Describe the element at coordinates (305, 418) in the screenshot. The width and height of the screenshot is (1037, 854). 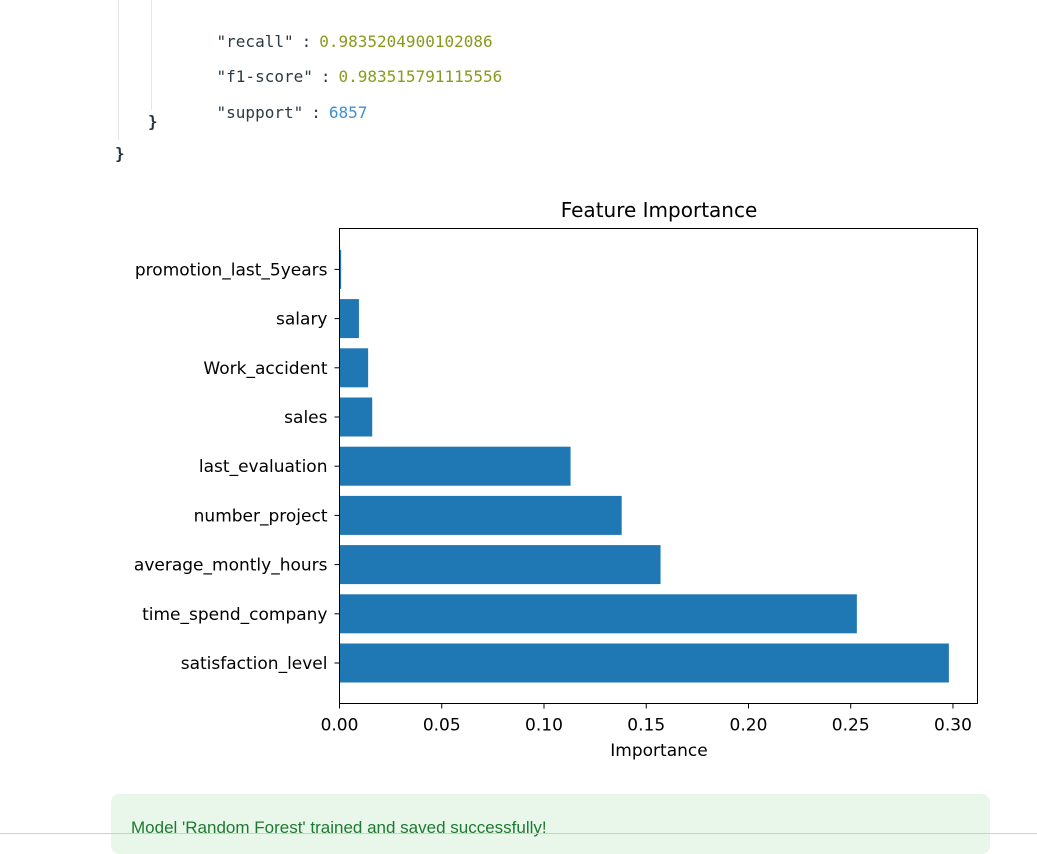
I see `y-tick-label: sales` at that location.